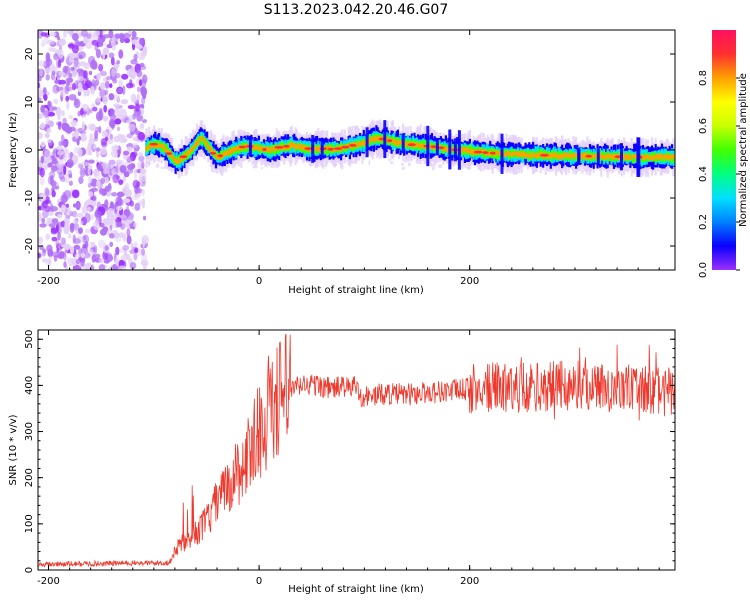  Describe the element at coordinates (250, 146) in the screenshot. I see `track-spike` at that location.